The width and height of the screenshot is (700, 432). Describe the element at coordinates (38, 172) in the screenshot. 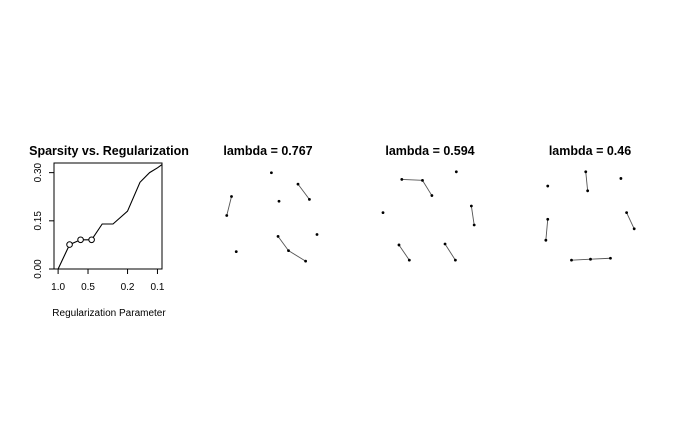

I see `y-tick-label: 0.30` at that location.